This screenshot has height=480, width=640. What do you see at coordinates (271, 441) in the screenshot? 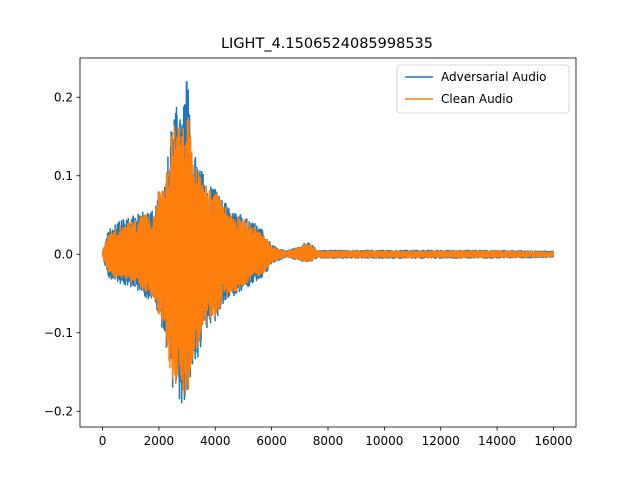
I see `x-tick-label: 6000` at bounding box center [271, 441].